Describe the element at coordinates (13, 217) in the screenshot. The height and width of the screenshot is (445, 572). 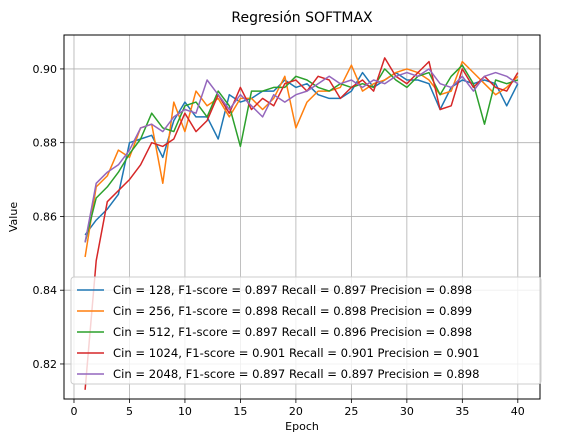
I see `y-axis-label: Value` at that location.